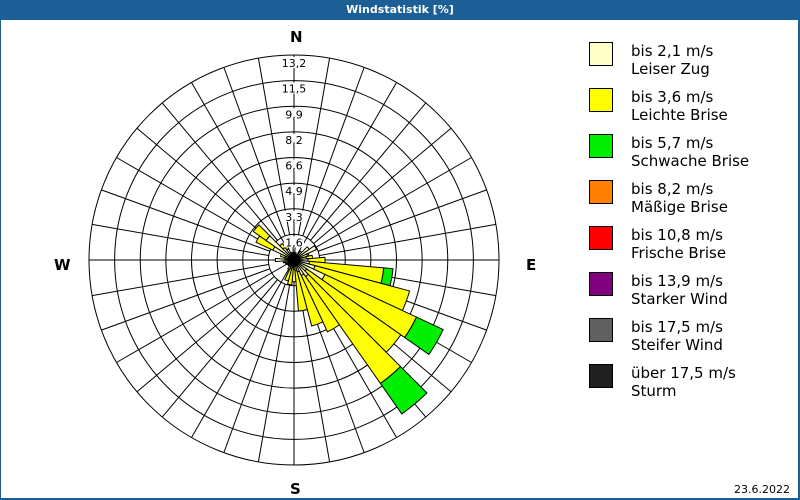 This screenshot has height=500, width=800. Describe the element at coordinates (679, 290) in the screenshot. I see `legend-text: bis 13,9 m/s Starker Wind` at that location.